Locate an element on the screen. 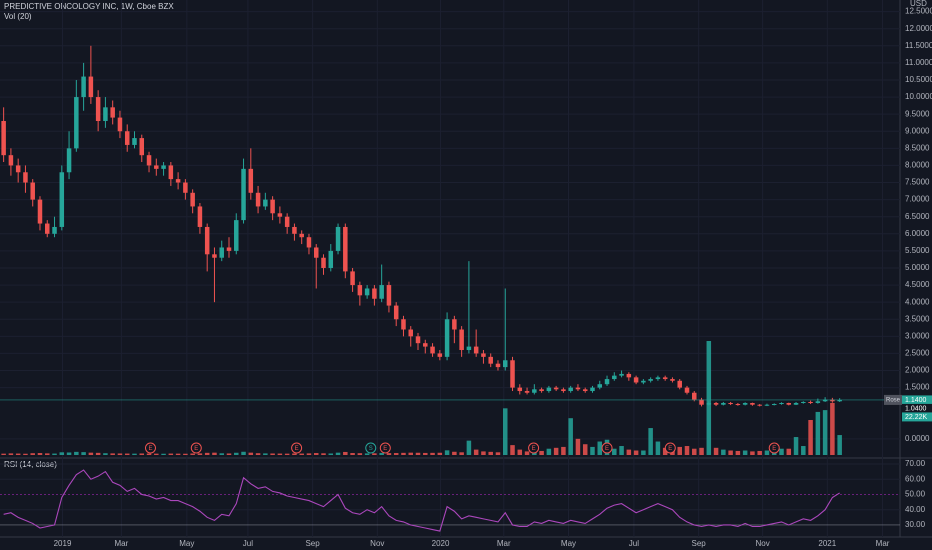  y-tick-label: 30.00 is located at coordinates (915, 524).